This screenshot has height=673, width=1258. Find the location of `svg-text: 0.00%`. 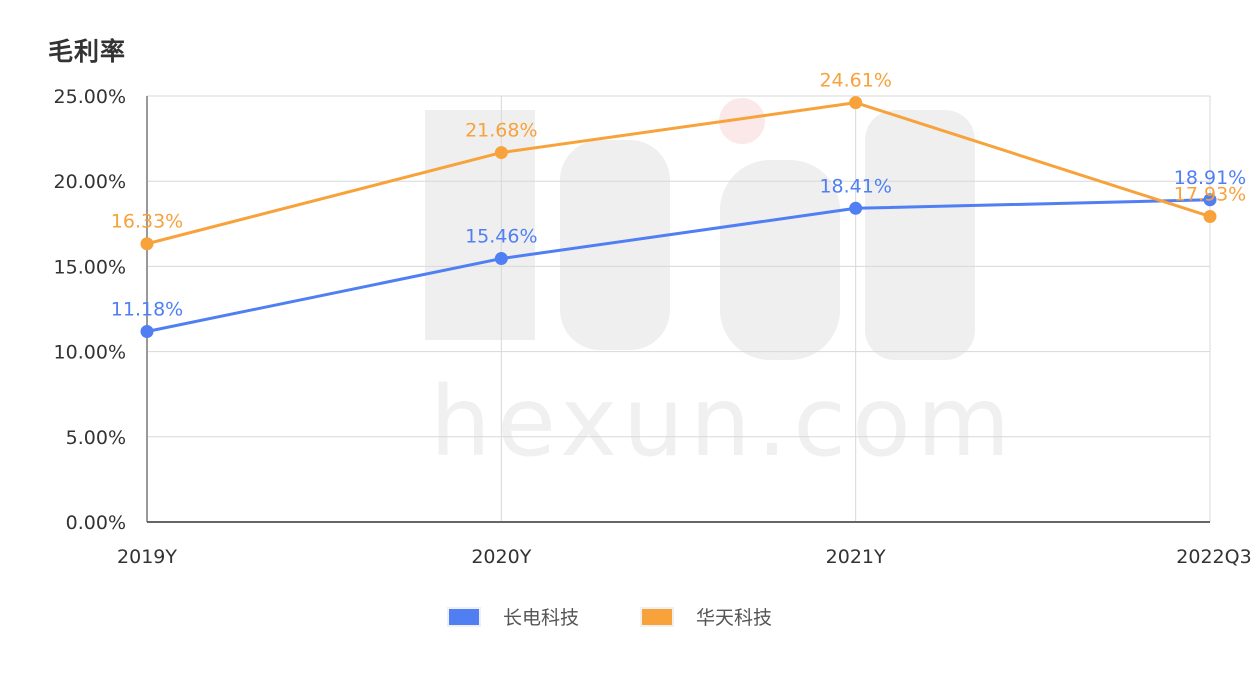

svg-text: 0.00% is located at coordinates (96, 523).